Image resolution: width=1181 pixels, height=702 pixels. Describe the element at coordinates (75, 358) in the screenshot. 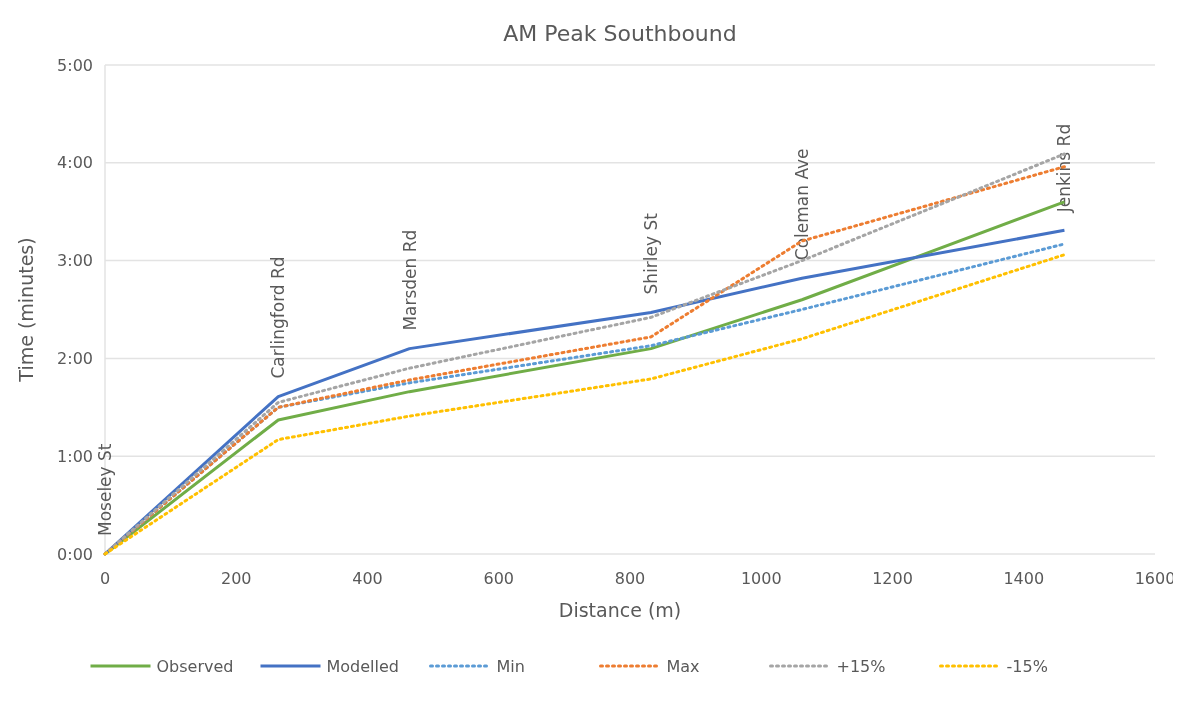

I see `y-tick-label: 2:00` at that location.